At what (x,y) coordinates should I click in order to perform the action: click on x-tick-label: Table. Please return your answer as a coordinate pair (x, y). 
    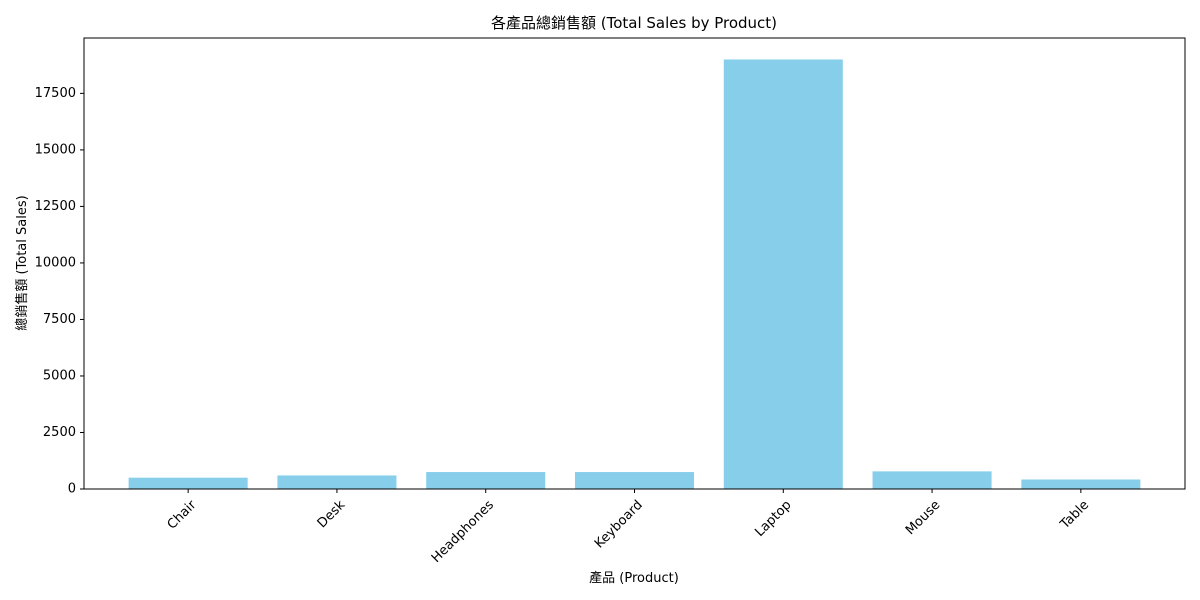
    Looking at the image, I should click on (1074, 515).